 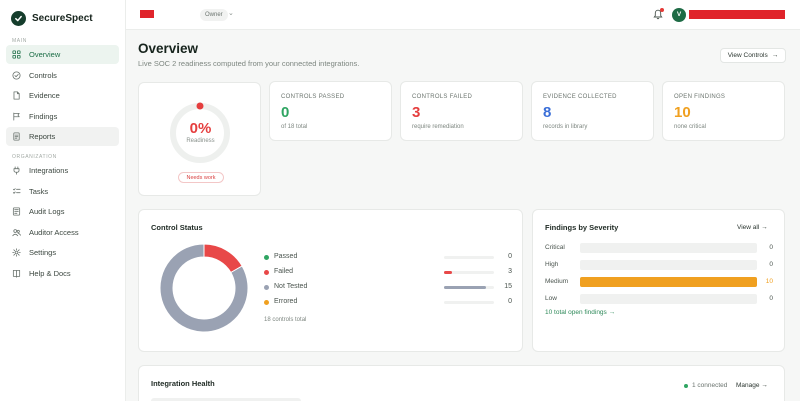 I want to click on integration-status-label: 1 connected, so click(x=710, y=385).